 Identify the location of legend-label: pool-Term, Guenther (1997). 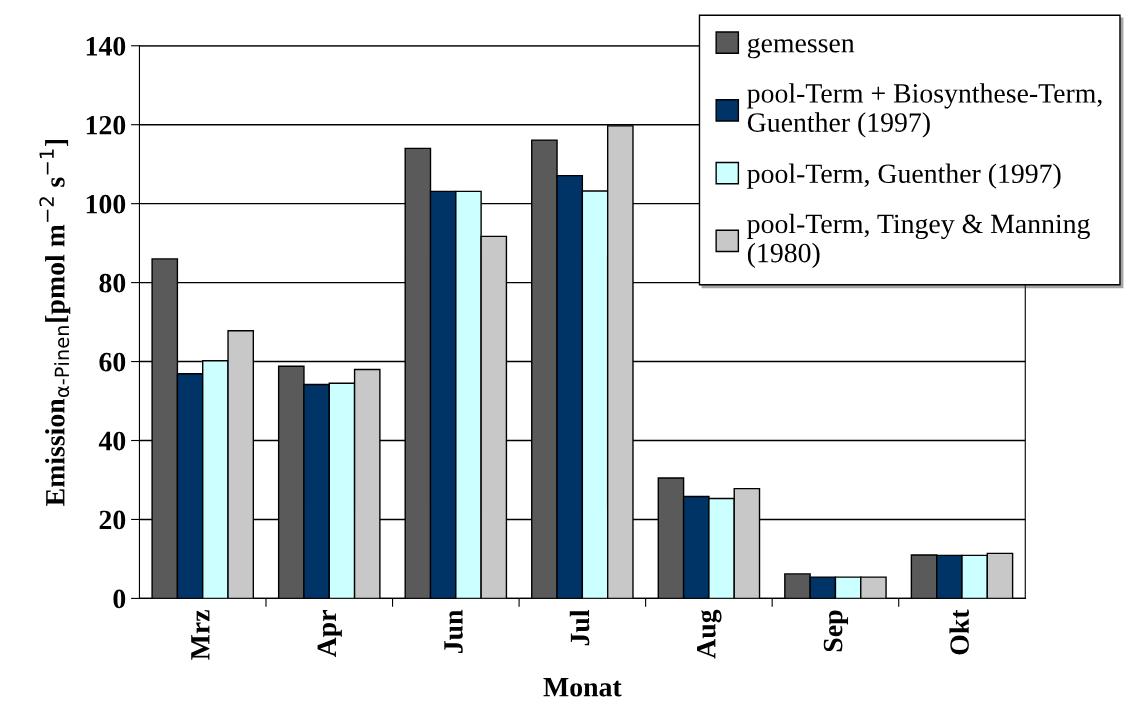
(904, 176).